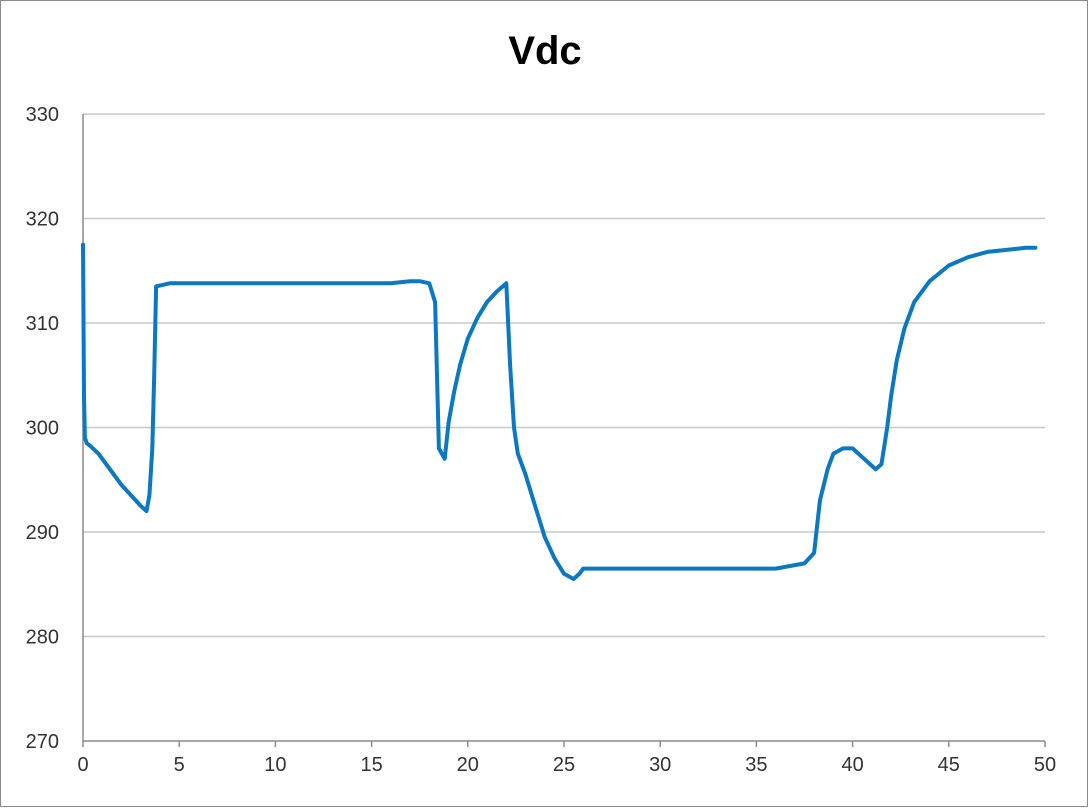 The height and width of the screenshot is (808, 1088). I want to click on x-tick-label: 50, so click(1045, 765).